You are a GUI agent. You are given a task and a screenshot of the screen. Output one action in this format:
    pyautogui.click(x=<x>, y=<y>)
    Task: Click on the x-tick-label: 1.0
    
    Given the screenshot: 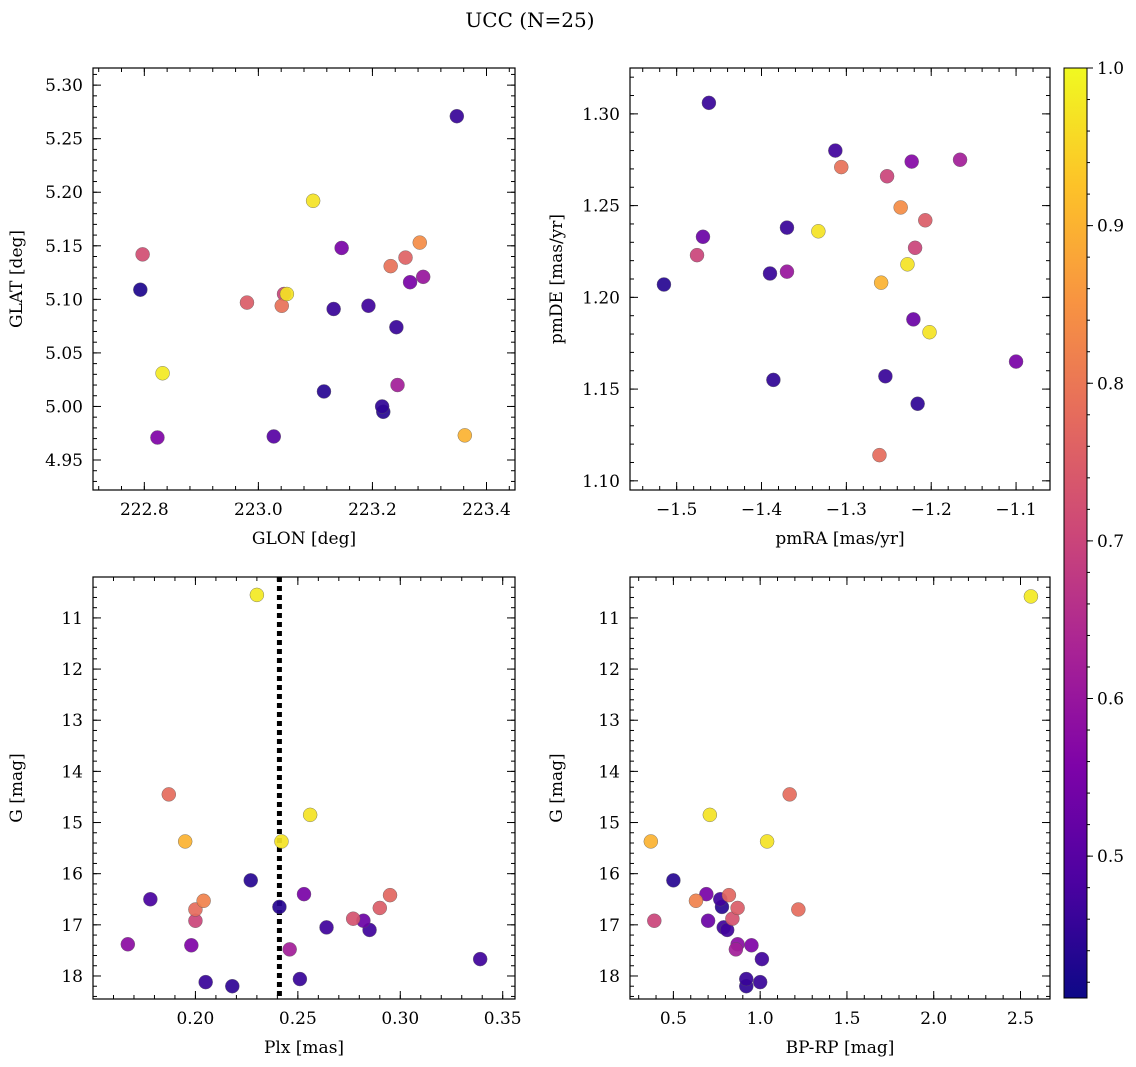 What is the action you would take?
    pyautogui.click(x=760, y=1019)
    